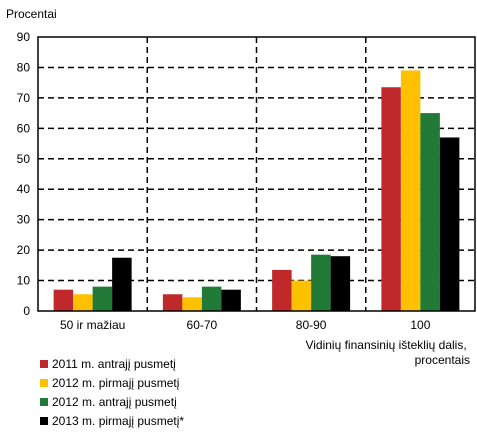 Image resolution: width=477 pixels, height=436 pixels. I want to click on x-axis-label-line-1: Vidinių finansinių išteklių dalis,, so click(385, 345).